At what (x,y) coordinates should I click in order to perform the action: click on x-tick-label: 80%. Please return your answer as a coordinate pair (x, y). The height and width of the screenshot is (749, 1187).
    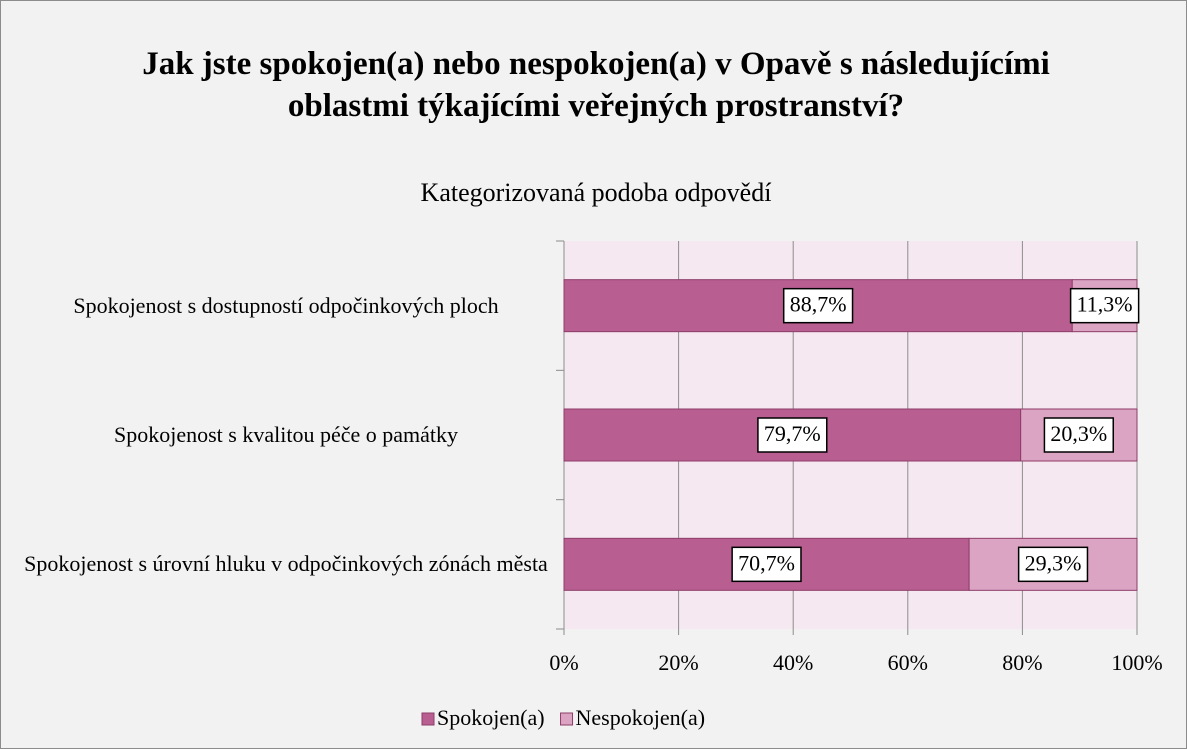
    Looking at the image, I should click on (1022, 662).